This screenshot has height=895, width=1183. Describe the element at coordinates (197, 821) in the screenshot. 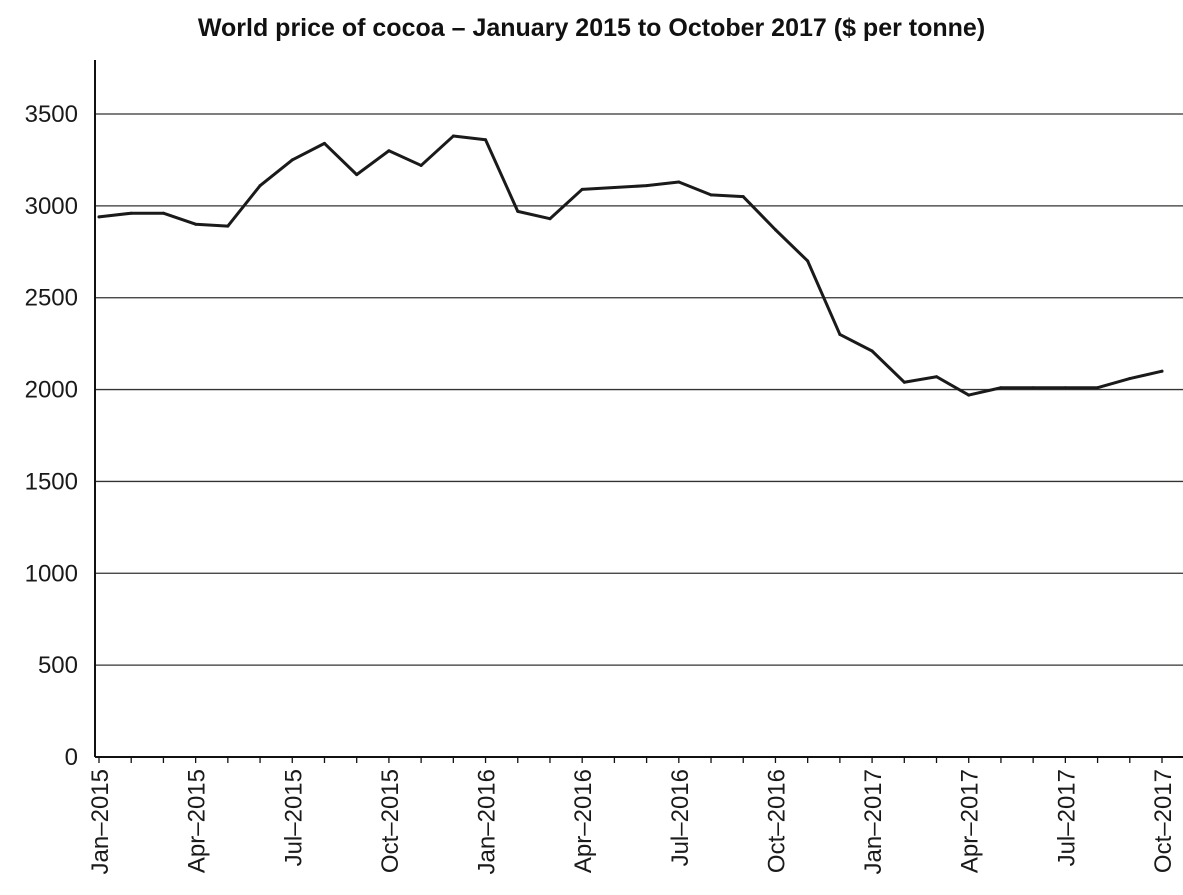

I see `x-tick-label: Apr–2015` at that location.